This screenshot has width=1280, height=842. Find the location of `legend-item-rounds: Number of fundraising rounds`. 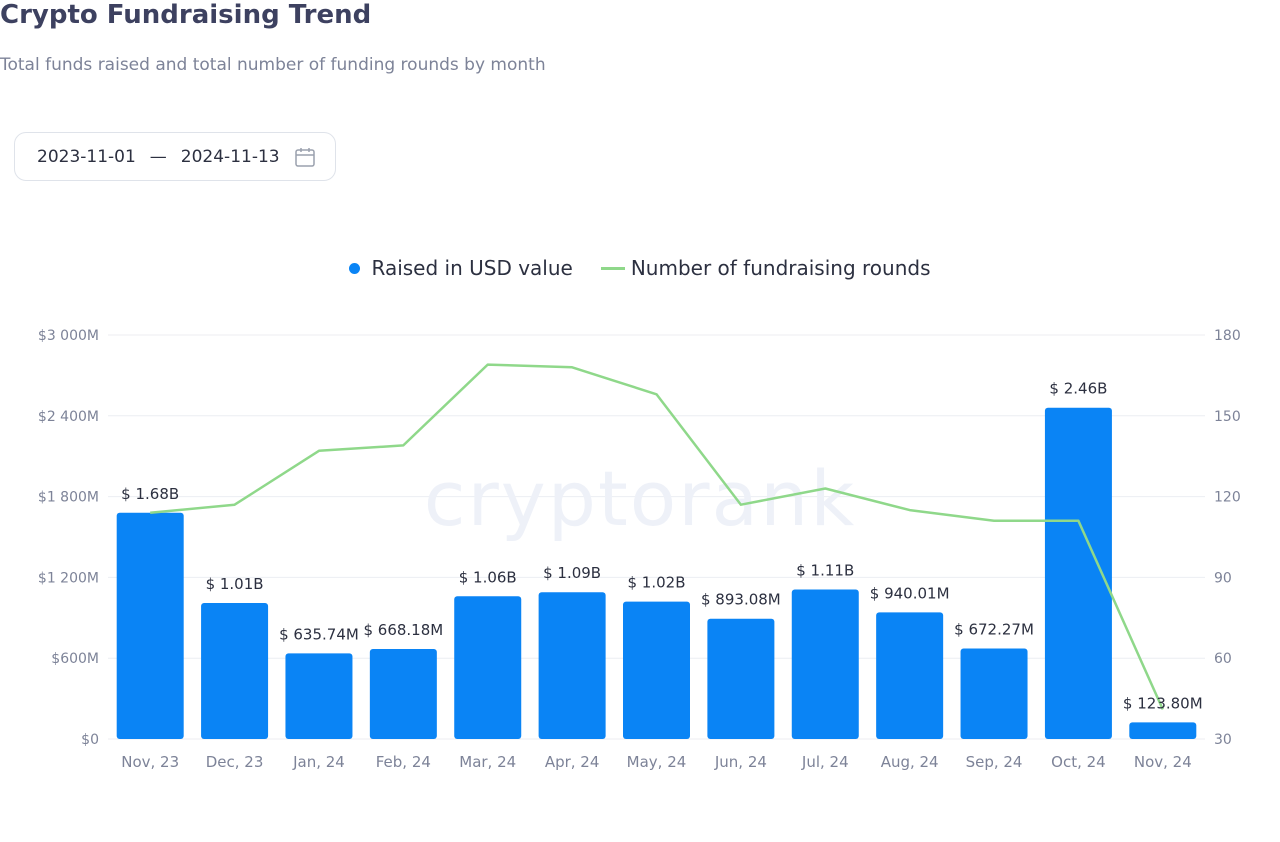

legend-item-rounds: Number of fundraising rounds is located at coordinates (765, 268).